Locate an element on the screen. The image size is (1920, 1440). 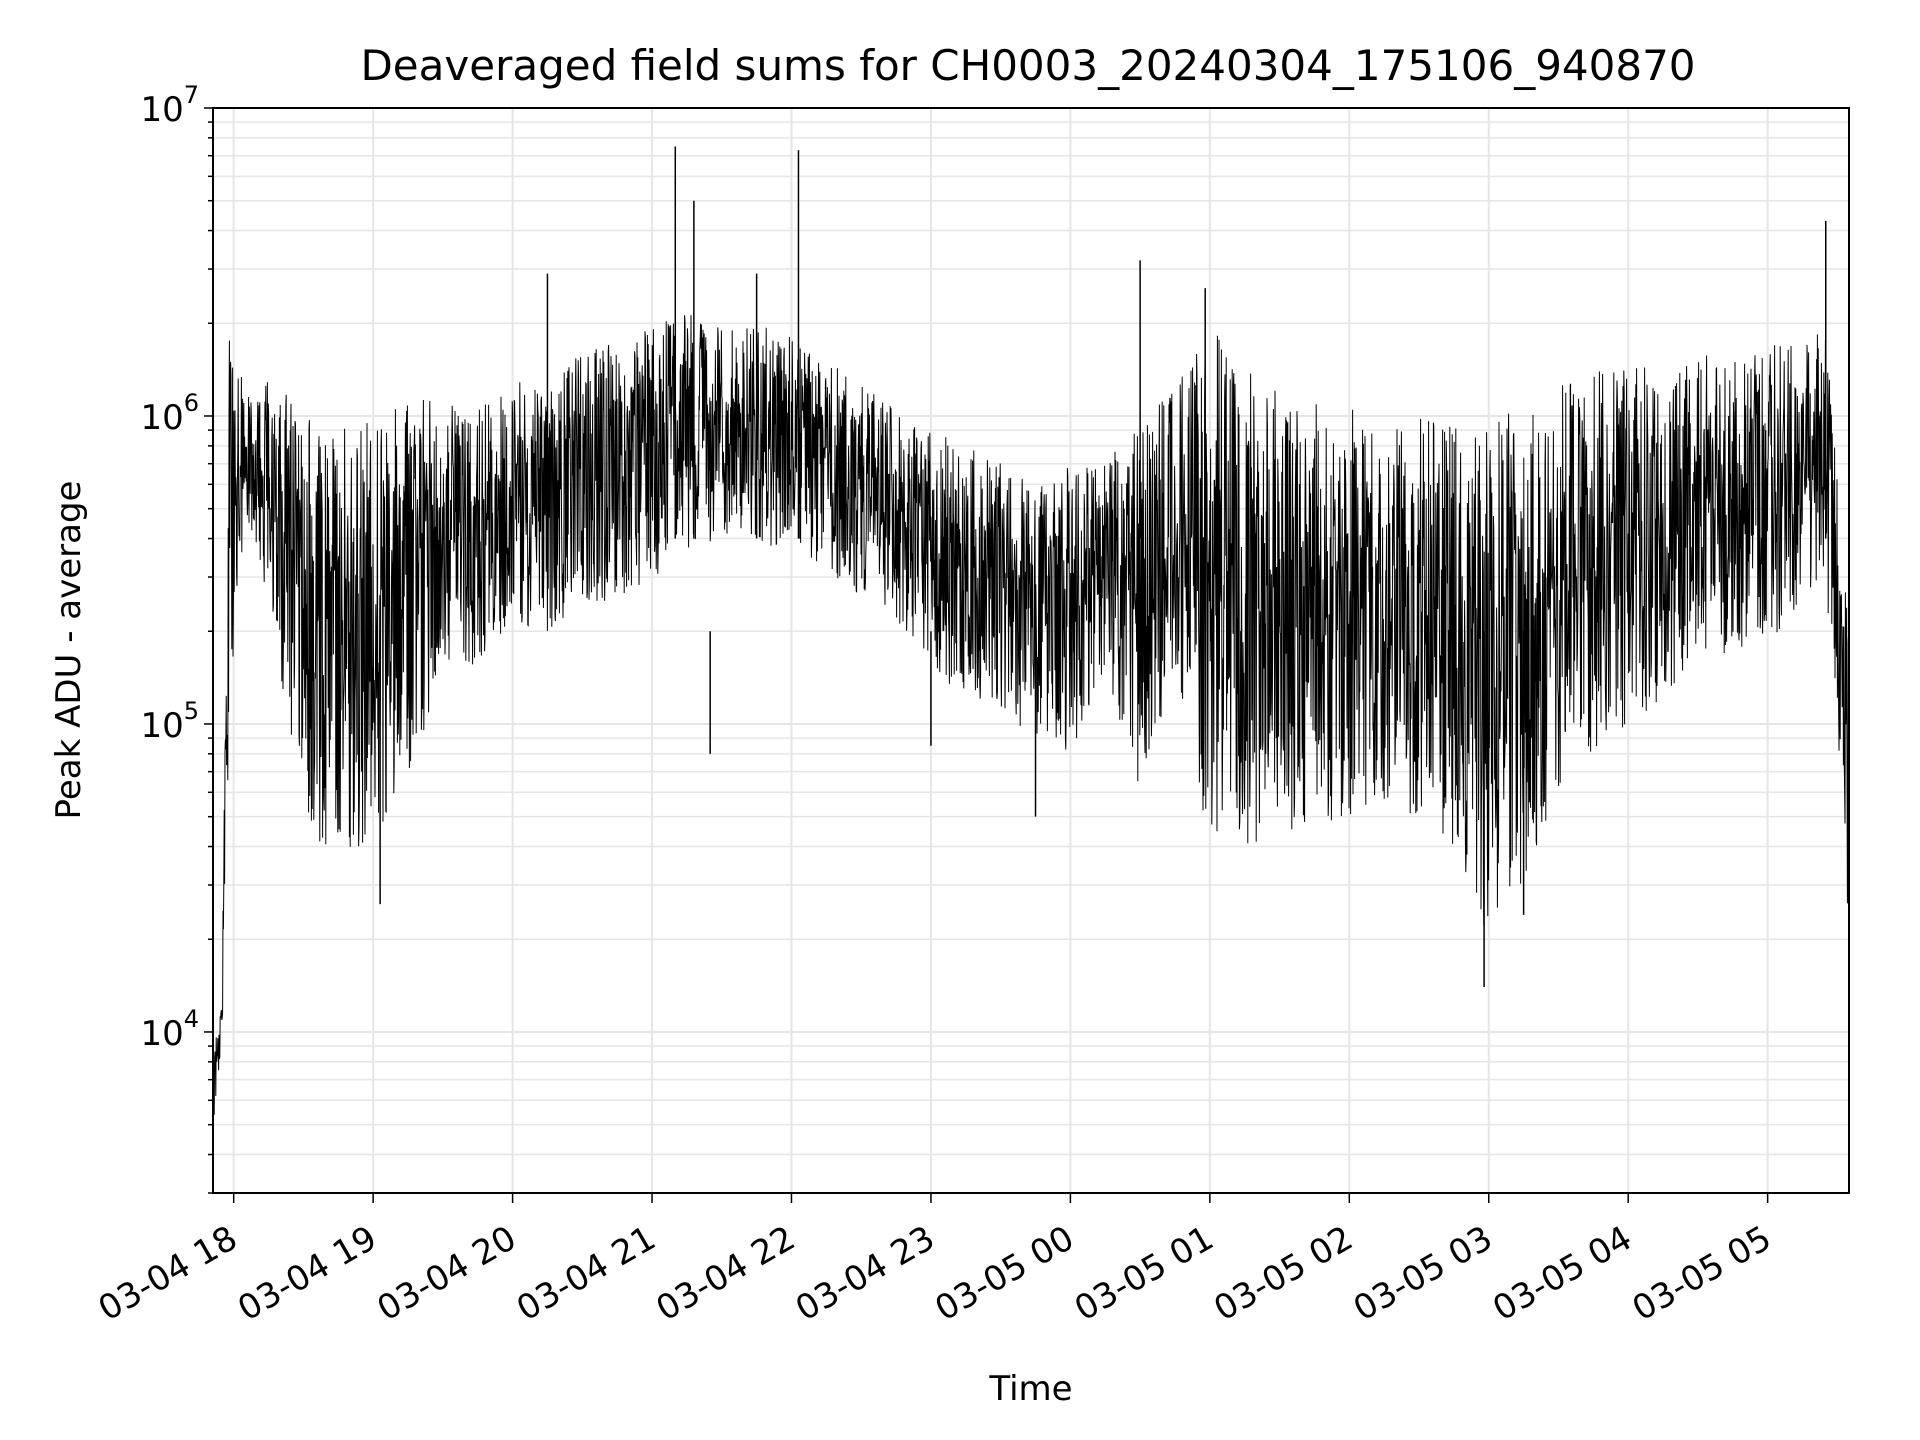
x-tick-label: 03-04 22 is located at coordinates (726, 1273).